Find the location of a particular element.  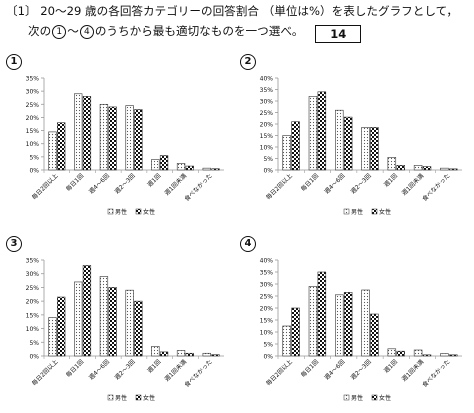

circled-option-4-ref: 4 is located at coordinates (86, 32).